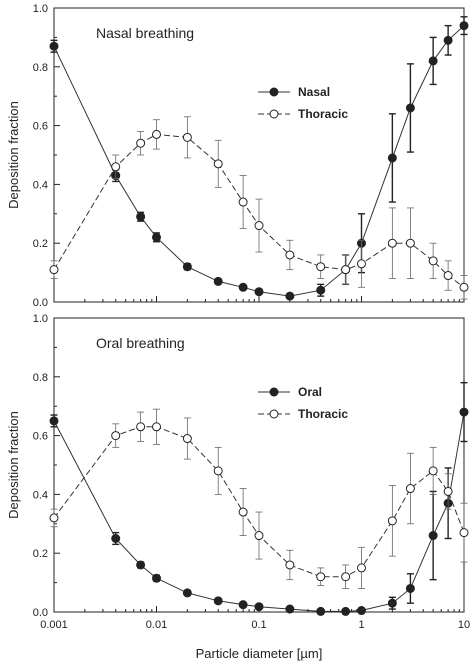 Image resolution: width=474 pixels, height=667 pixels. What do you see at coordinates (464, 625) in the screenshot?
I see `x-tick-label: 10` at bounding box center [464, 625].